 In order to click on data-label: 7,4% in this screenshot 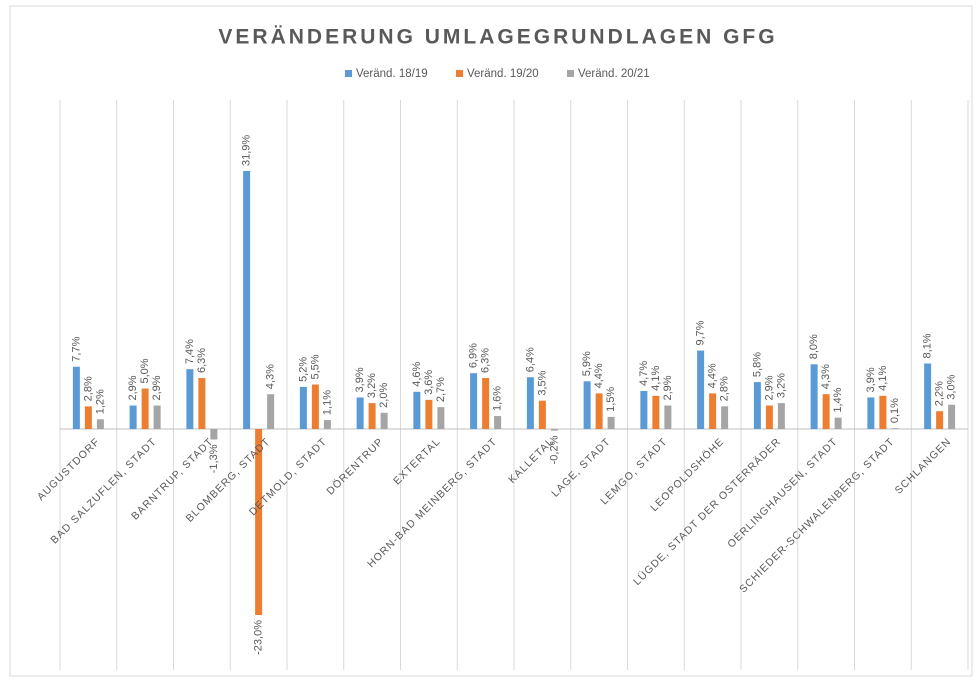, I will do `click(190, 351)`.